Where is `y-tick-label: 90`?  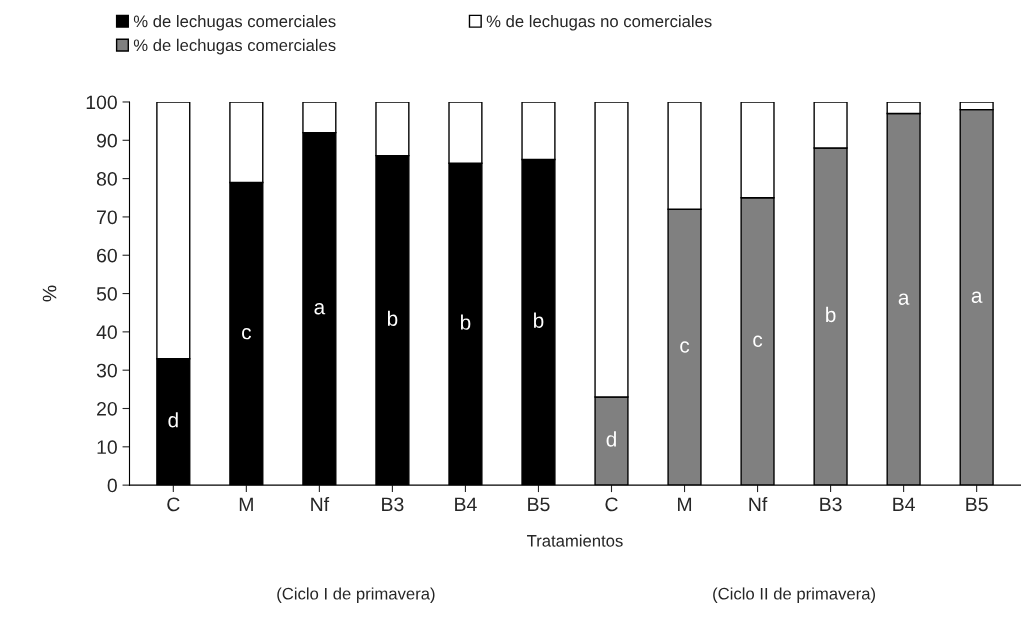
y-tick-label: 90 is located at coordinates (106, 140).